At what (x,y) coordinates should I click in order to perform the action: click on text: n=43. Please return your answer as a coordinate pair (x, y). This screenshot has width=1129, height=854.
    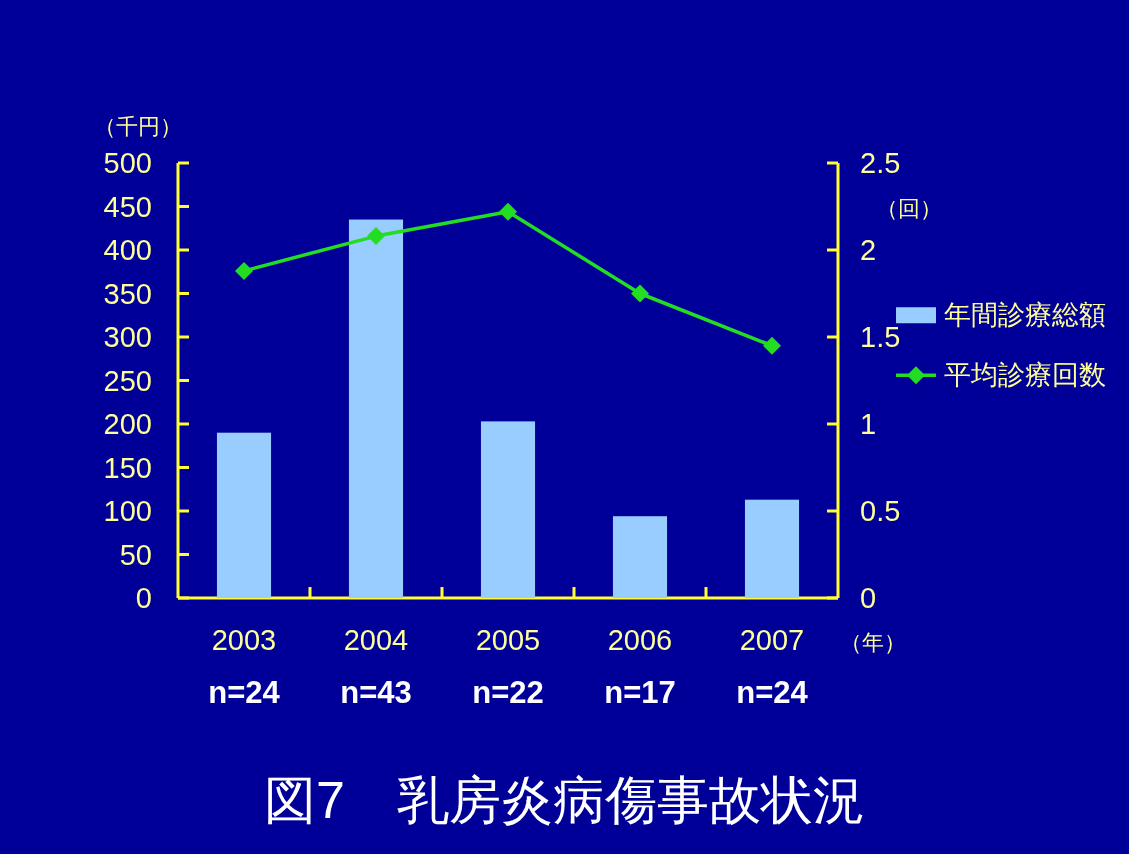
    Looking at the image, I should click on (376, 692).